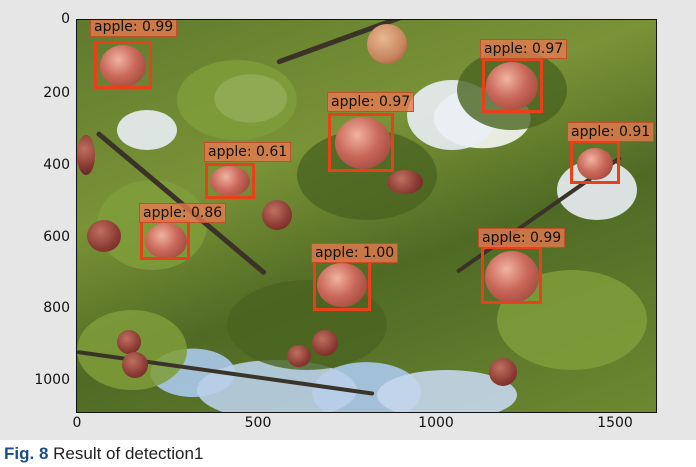 The height and width of the screenshot is (467, 696). Describe the element at coordinates (26, 453) in the screenshot. I see `caption-prefix: Fig. 8` at that location.